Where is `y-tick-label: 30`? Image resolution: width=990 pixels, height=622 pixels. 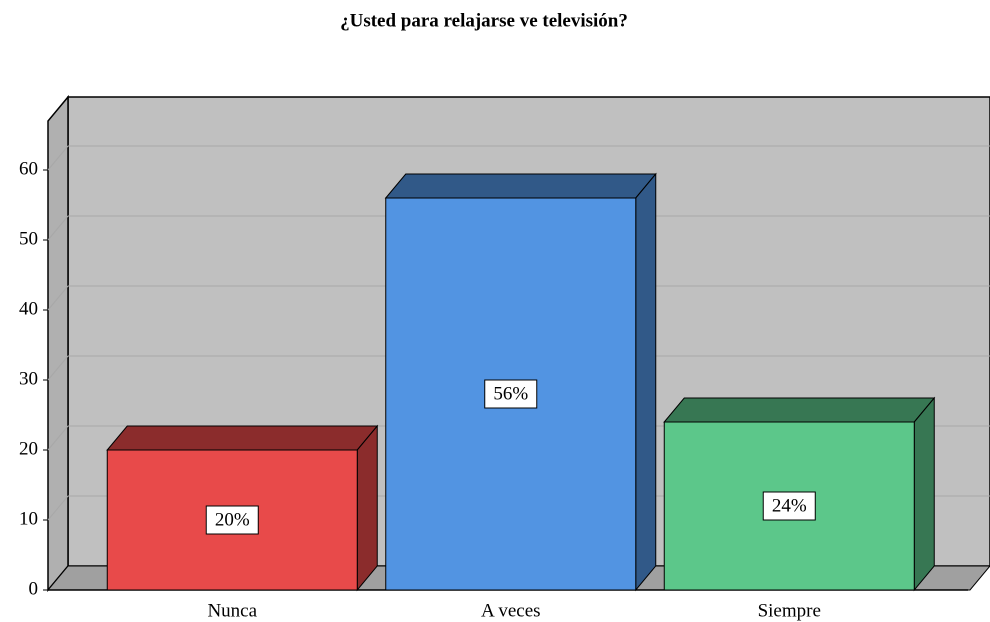 y-tick-label: 30 is located at coordinates (28, 378).